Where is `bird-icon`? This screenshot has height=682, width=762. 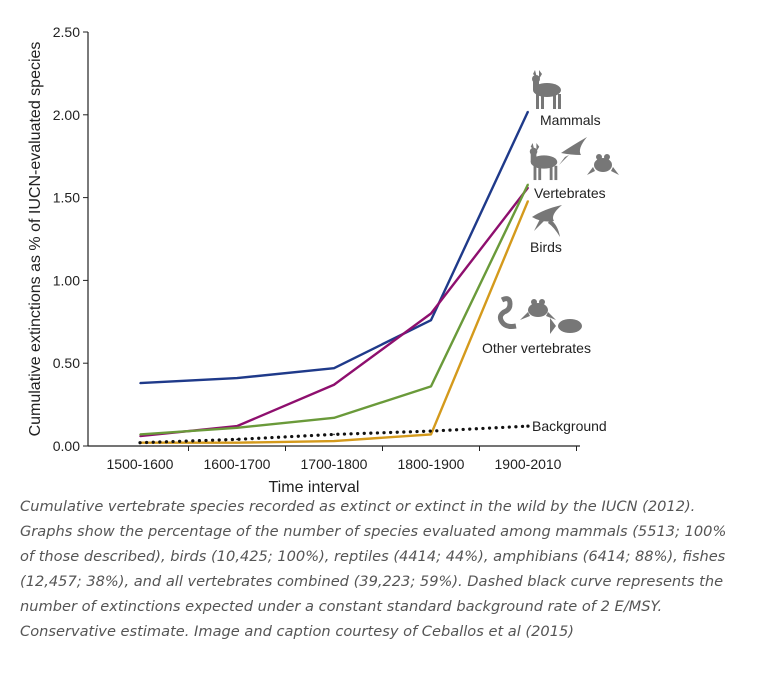
bird-icon is located at coordinates (547, 221).